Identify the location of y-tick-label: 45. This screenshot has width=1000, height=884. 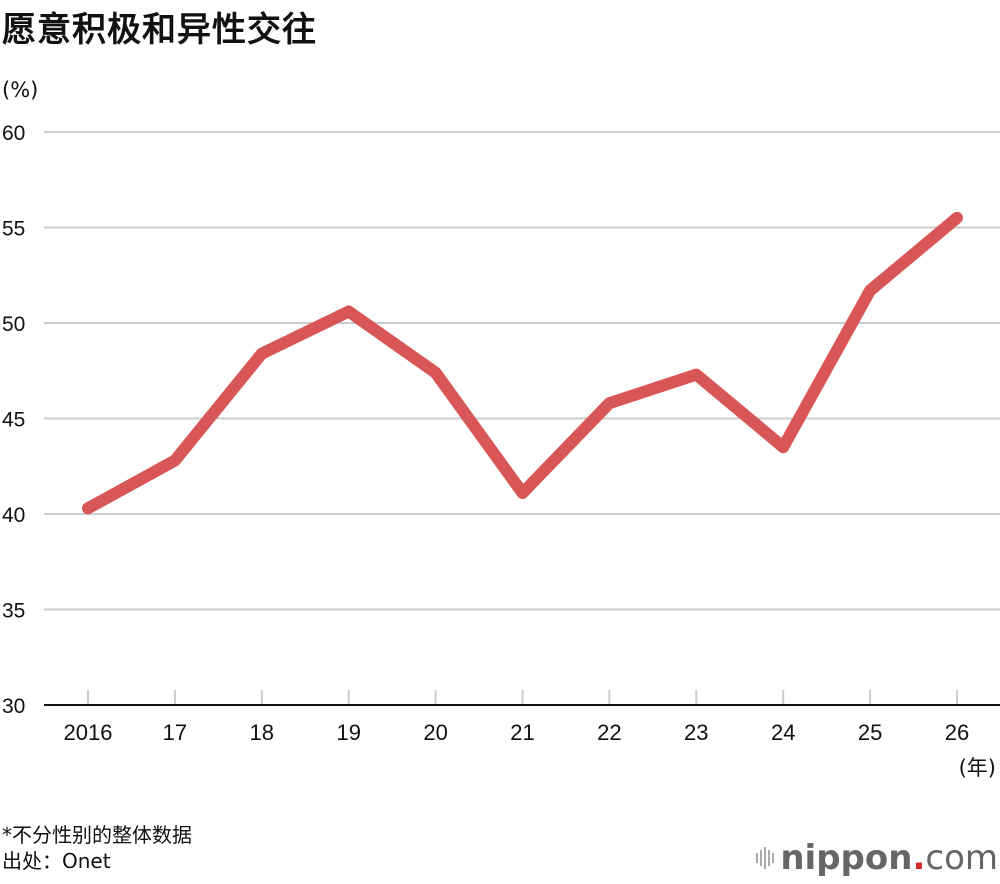
(13, 420).